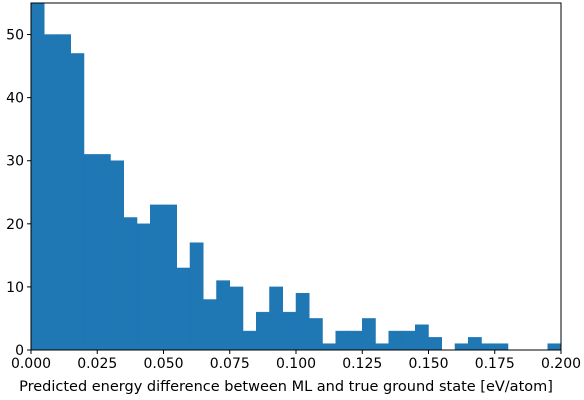 The height and width of the screenshot is (400, 584). Describe the element at coordinates (15, 162) in the screenshot. I see `y-tick-label: 30` at that location.